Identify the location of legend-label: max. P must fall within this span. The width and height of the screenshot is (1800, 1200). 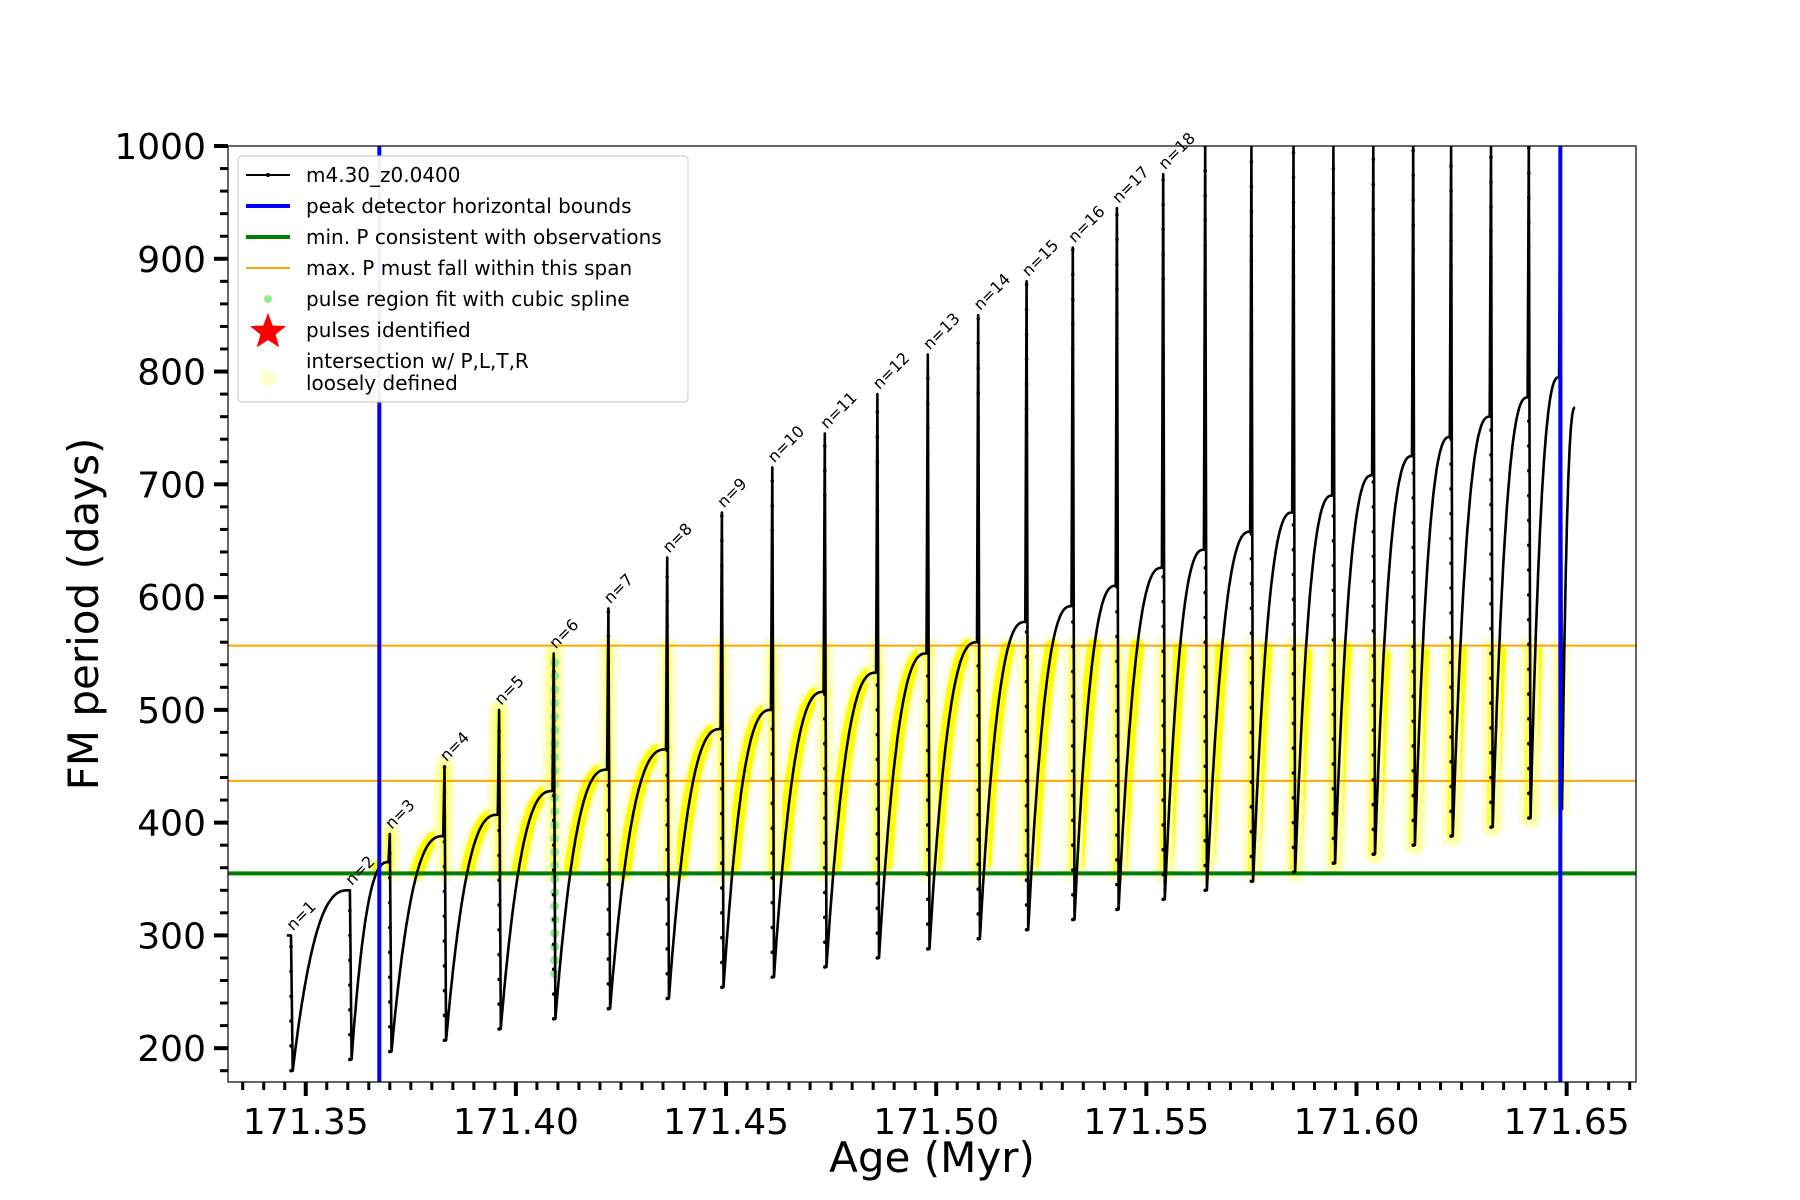
(469, 268).